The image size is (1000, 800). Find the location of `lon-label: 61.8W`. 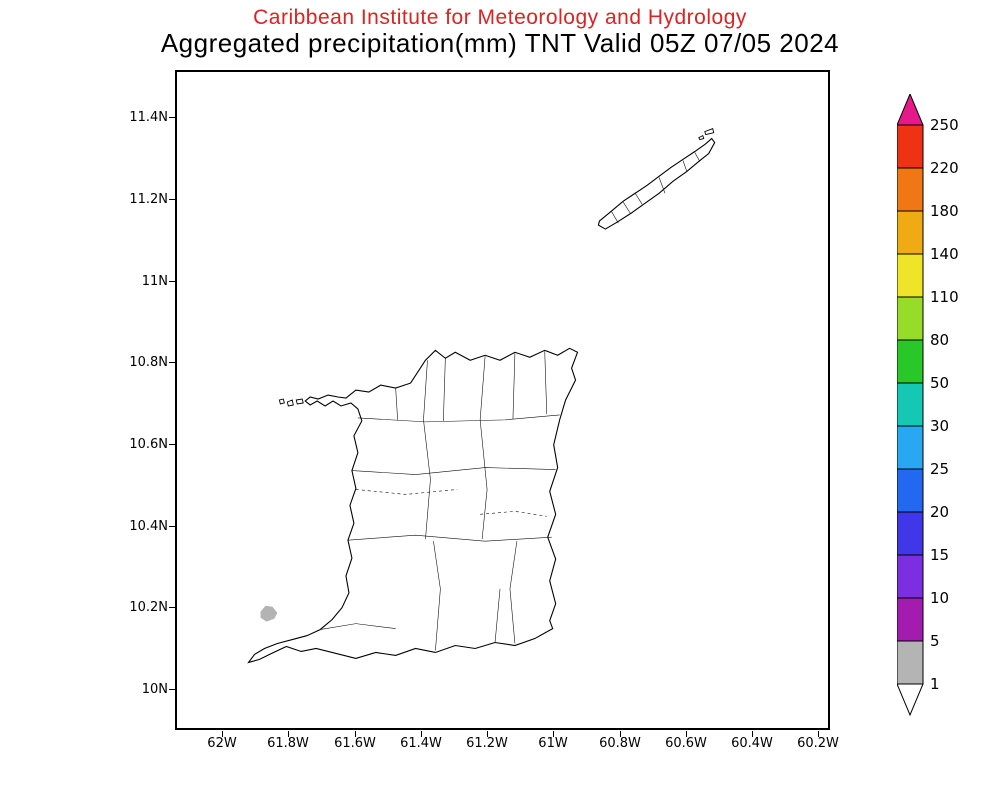

lon-label: 61.8W is located at coordinates (288, 743).